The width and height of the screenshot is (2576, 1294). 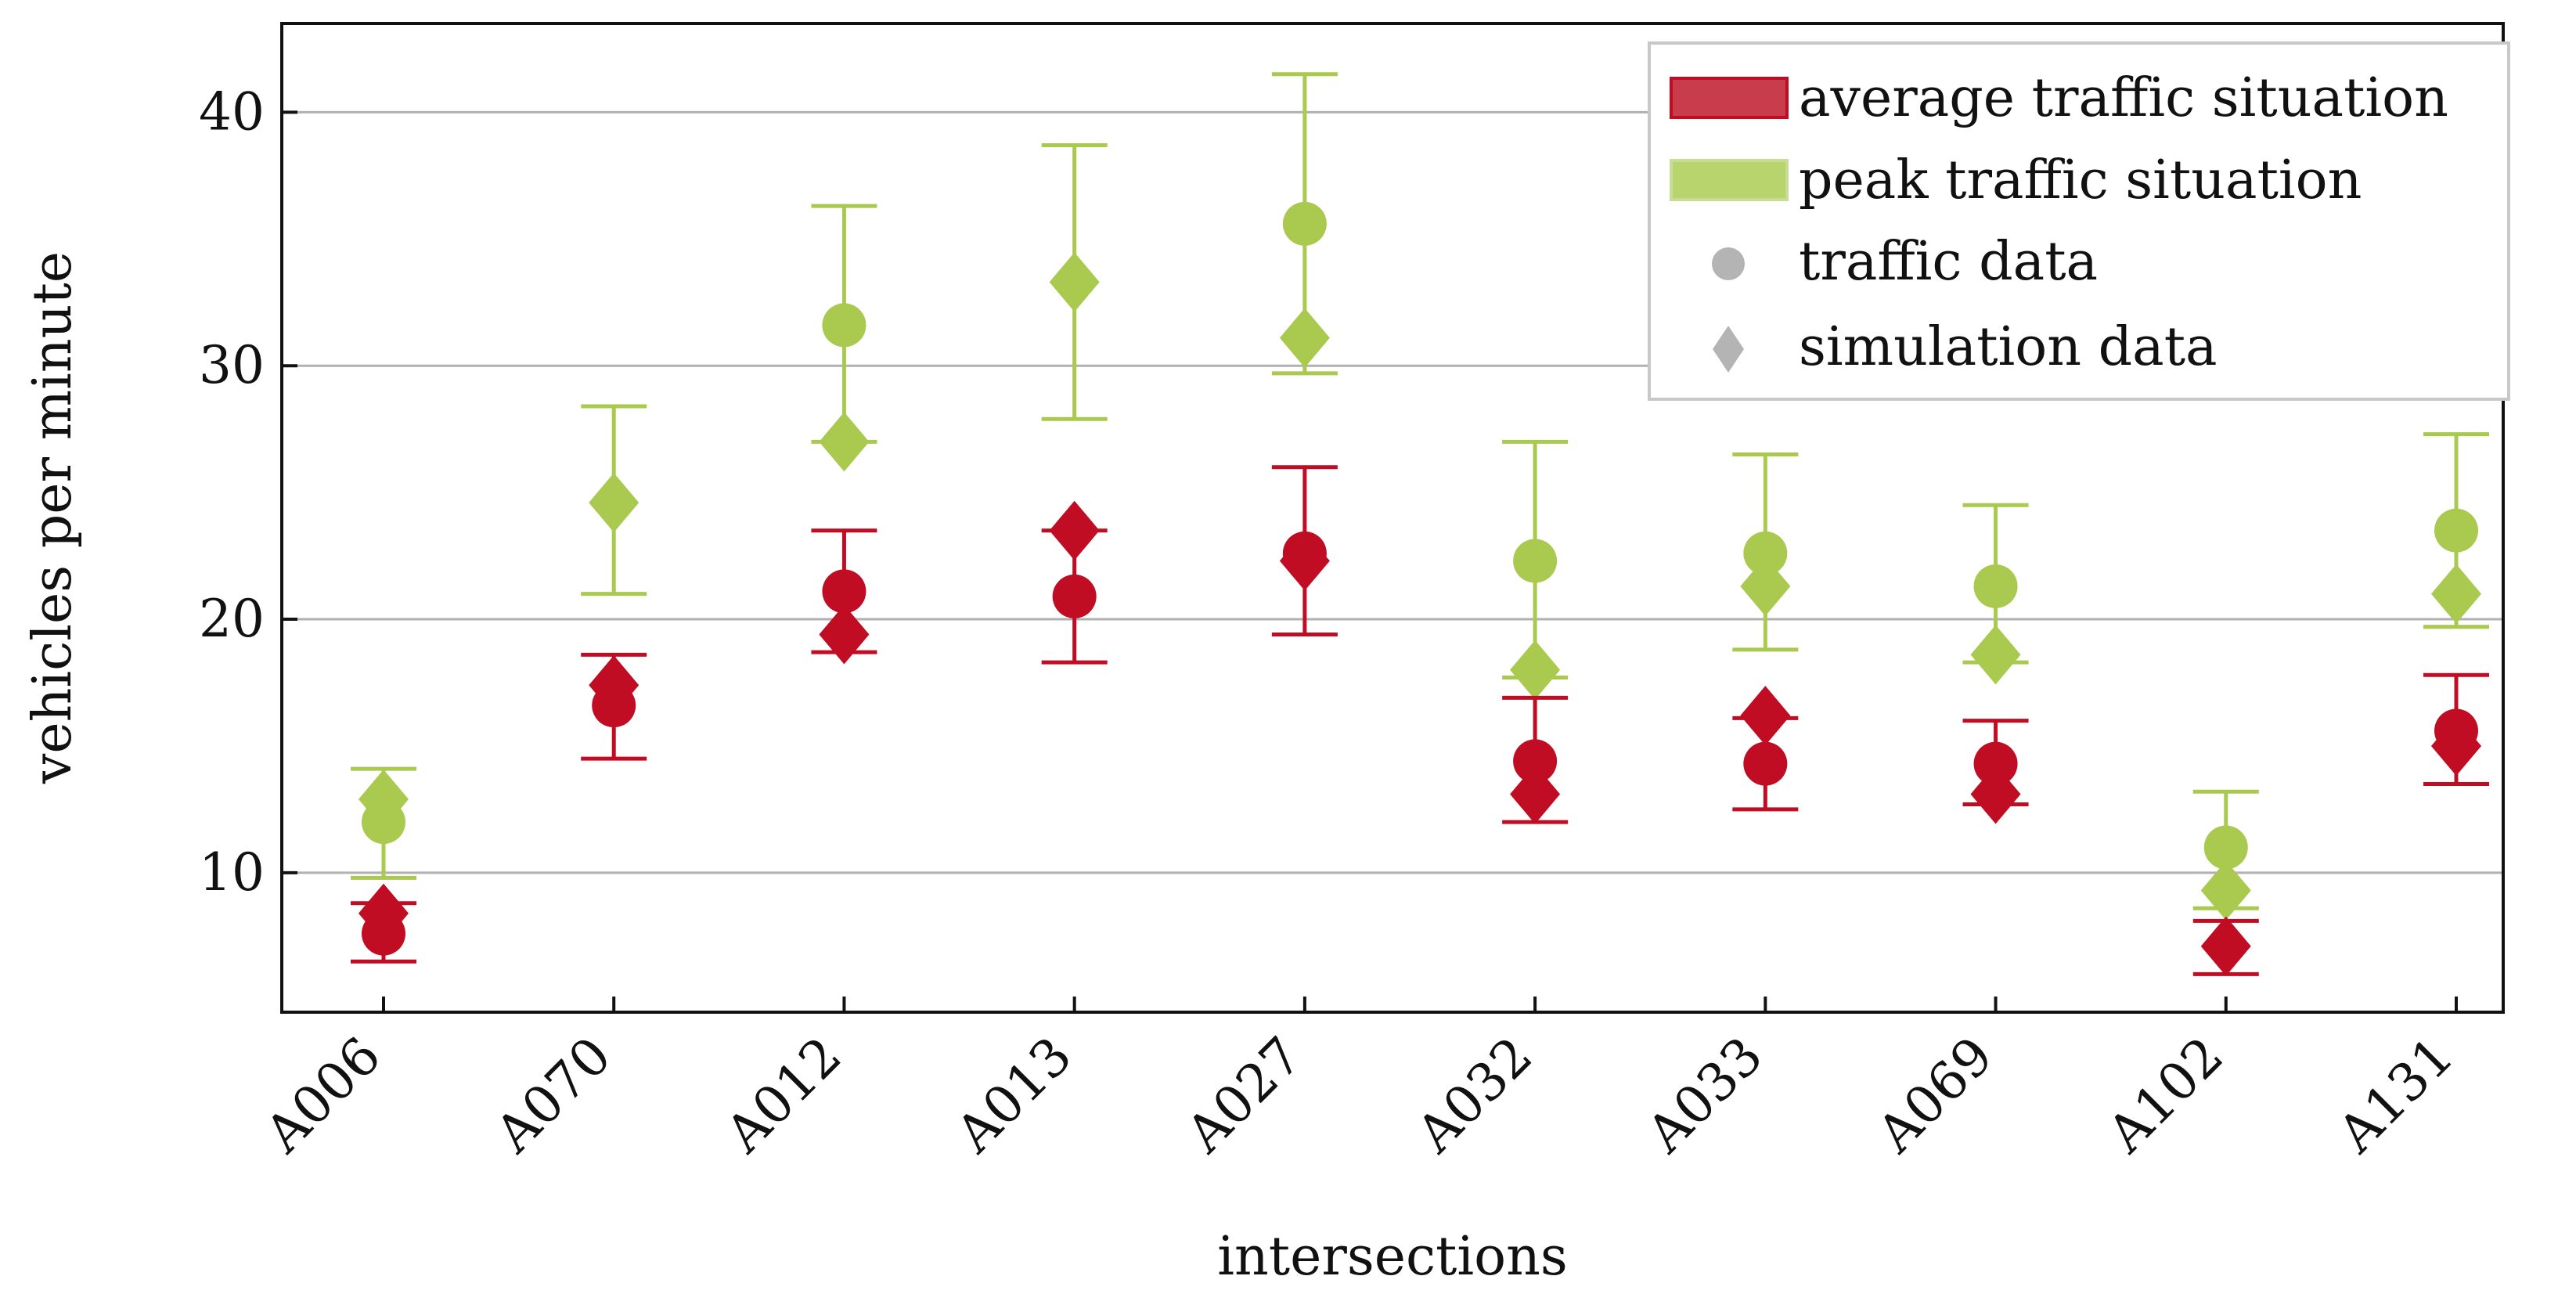 I want to click on simulation-point-peak-A102, so click(x=2225, y=890).